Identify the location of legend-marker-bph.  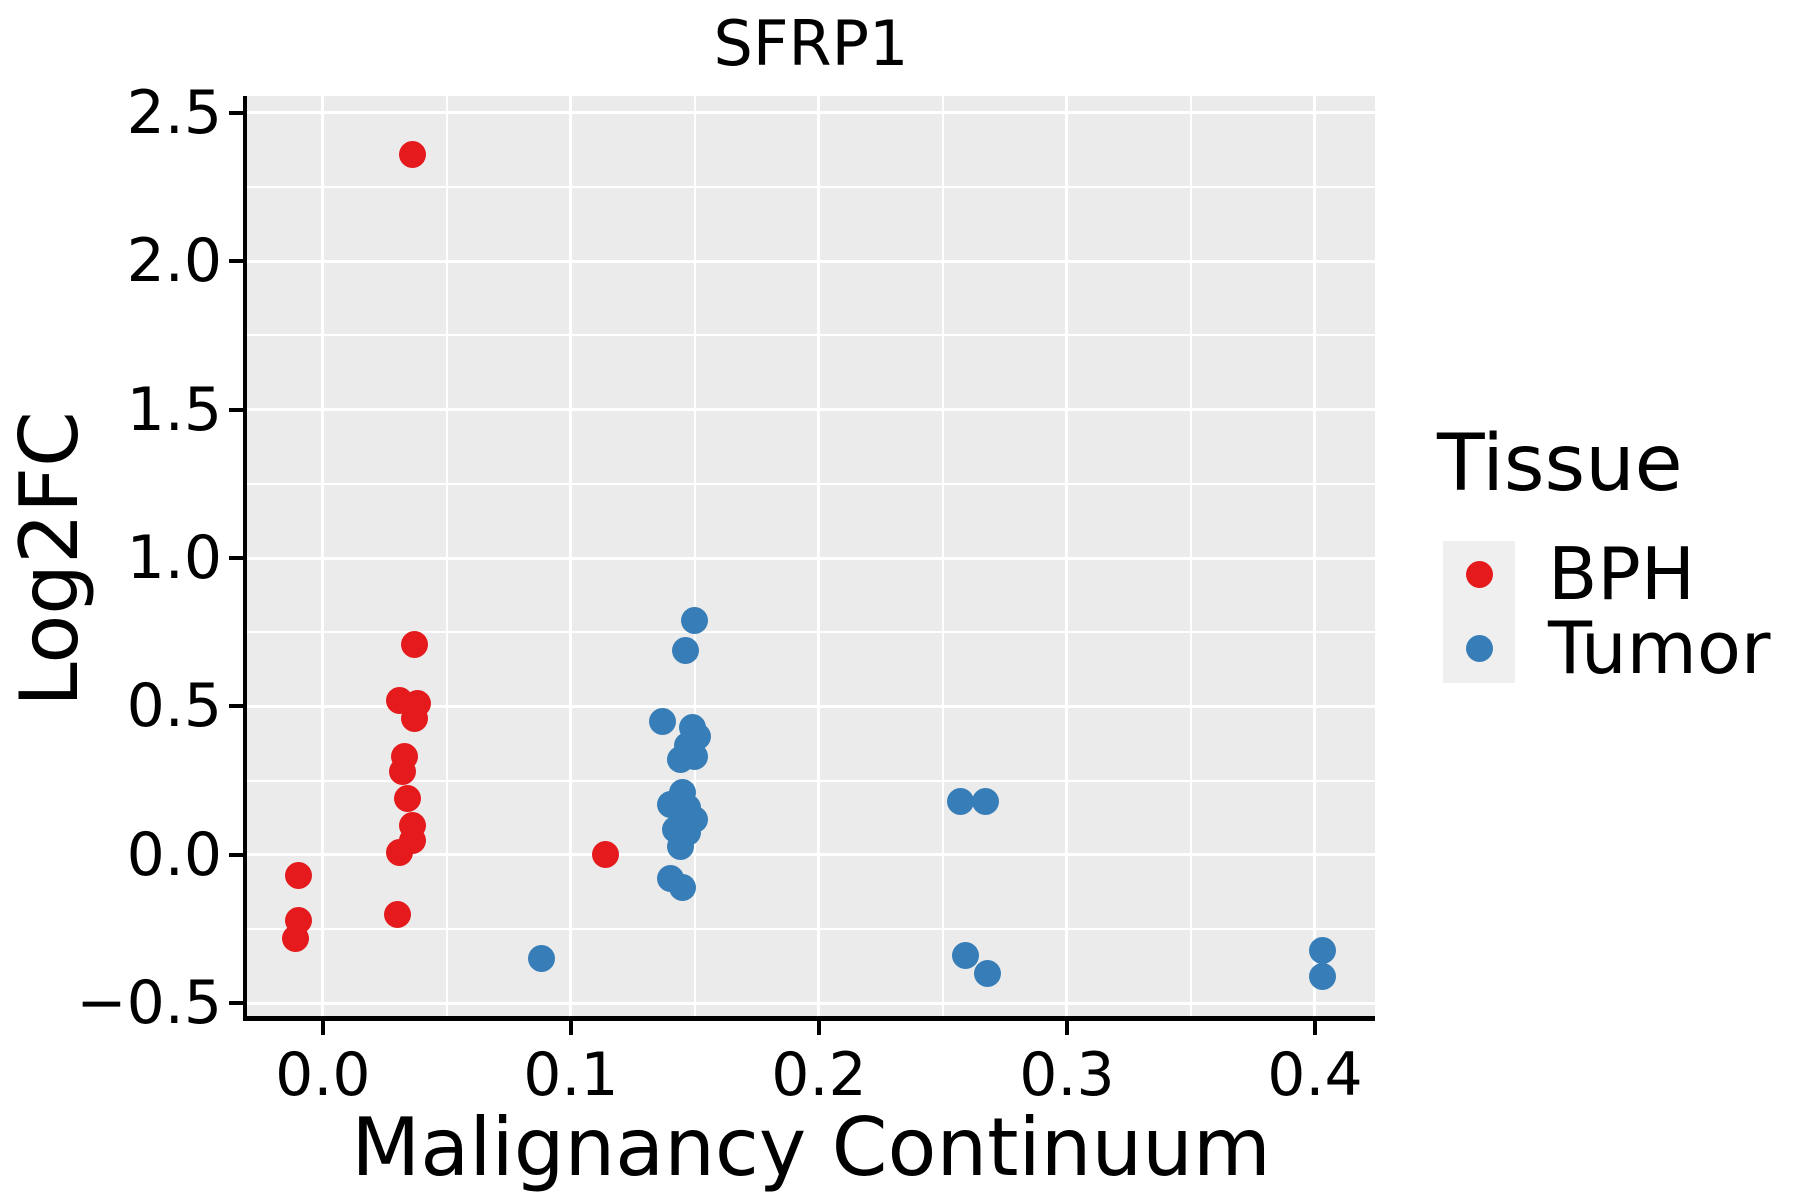
(1479, 574).